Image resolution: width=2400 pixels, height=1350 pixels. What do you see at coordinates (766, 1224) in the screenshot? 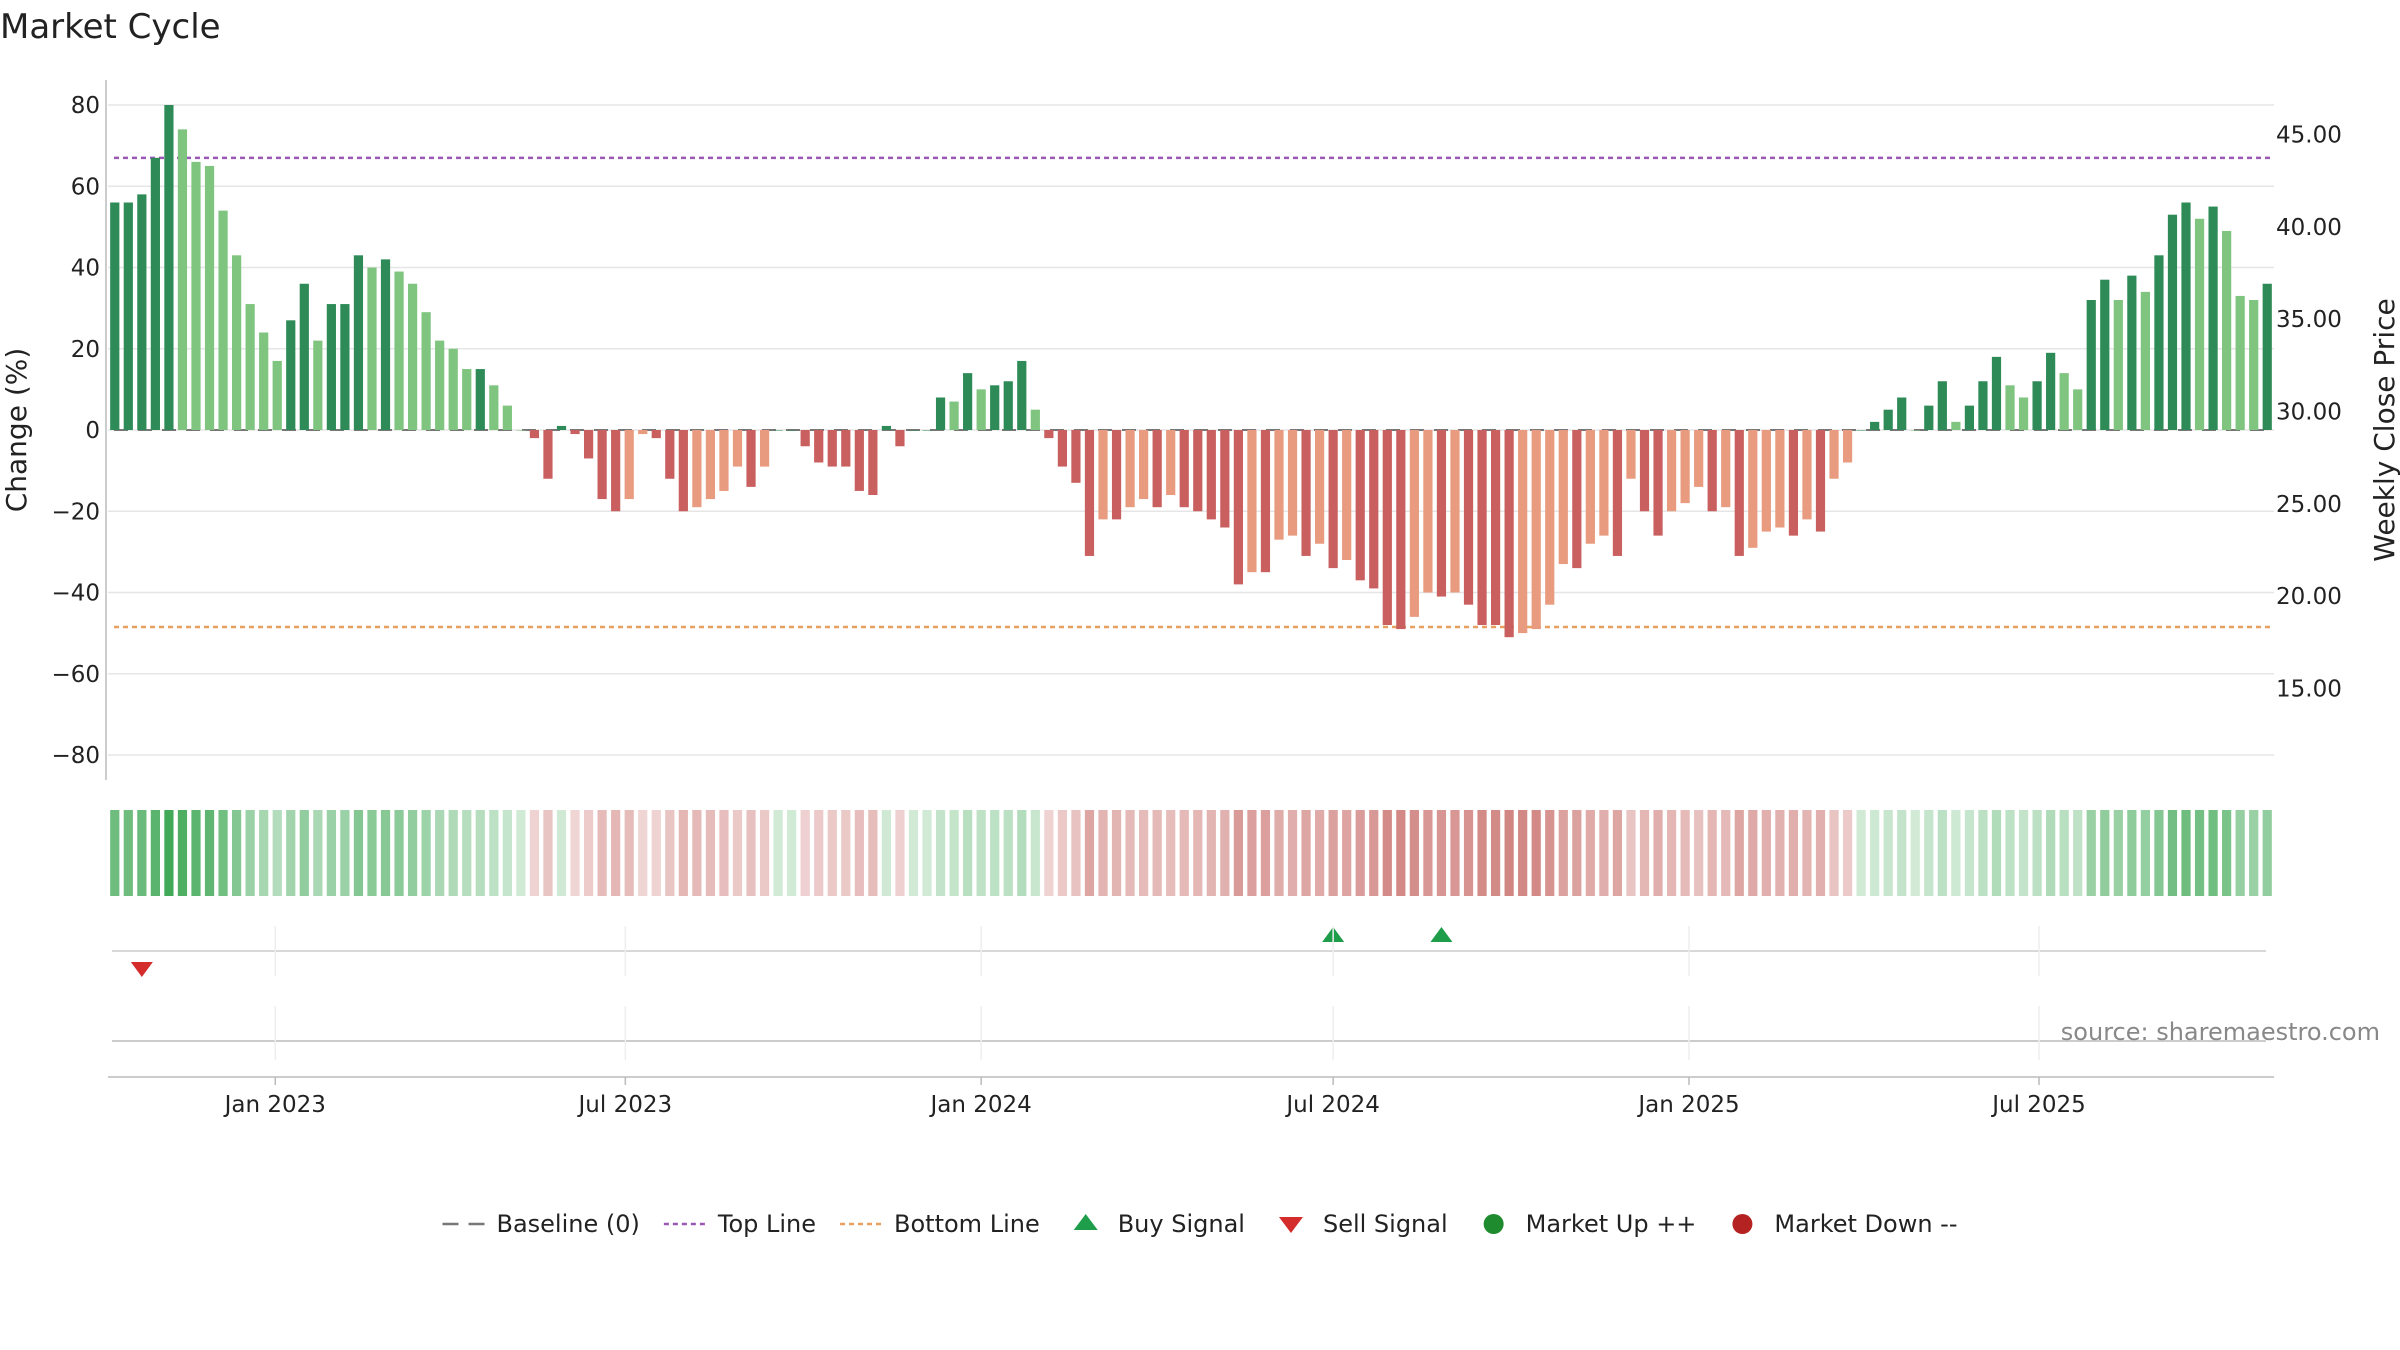
I see `legend-label: Top Line` at bounding box center [766, 1224].